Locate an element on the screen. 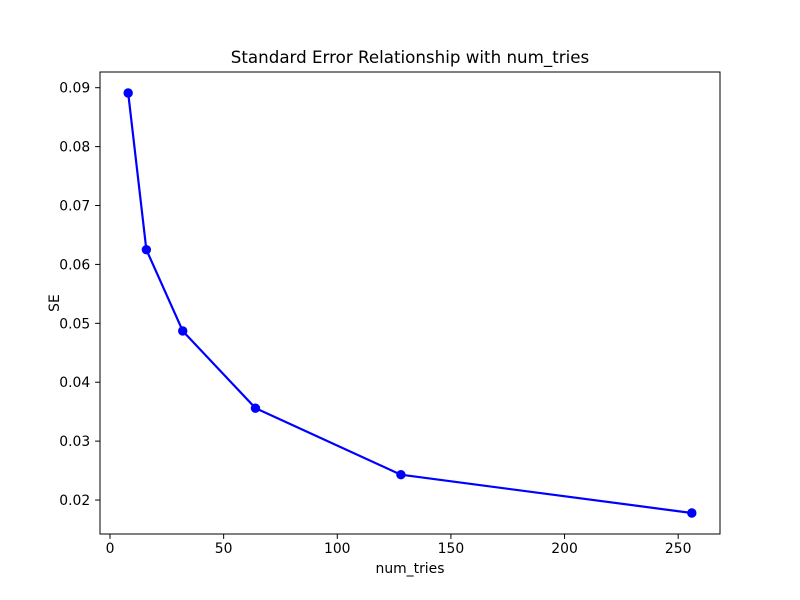  y-axis-label: SE is located at coordinates (55, 303).